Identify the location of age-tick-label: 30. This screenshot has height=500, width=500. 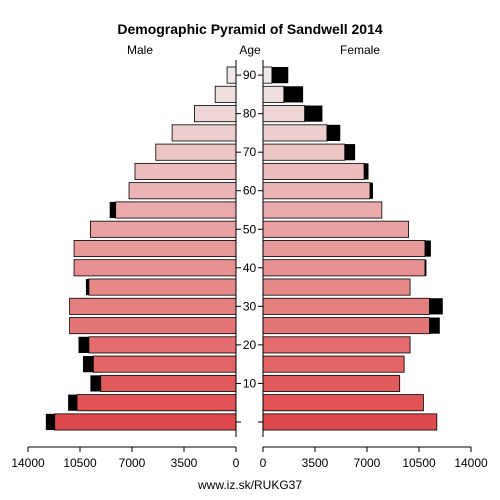
(250, 306).